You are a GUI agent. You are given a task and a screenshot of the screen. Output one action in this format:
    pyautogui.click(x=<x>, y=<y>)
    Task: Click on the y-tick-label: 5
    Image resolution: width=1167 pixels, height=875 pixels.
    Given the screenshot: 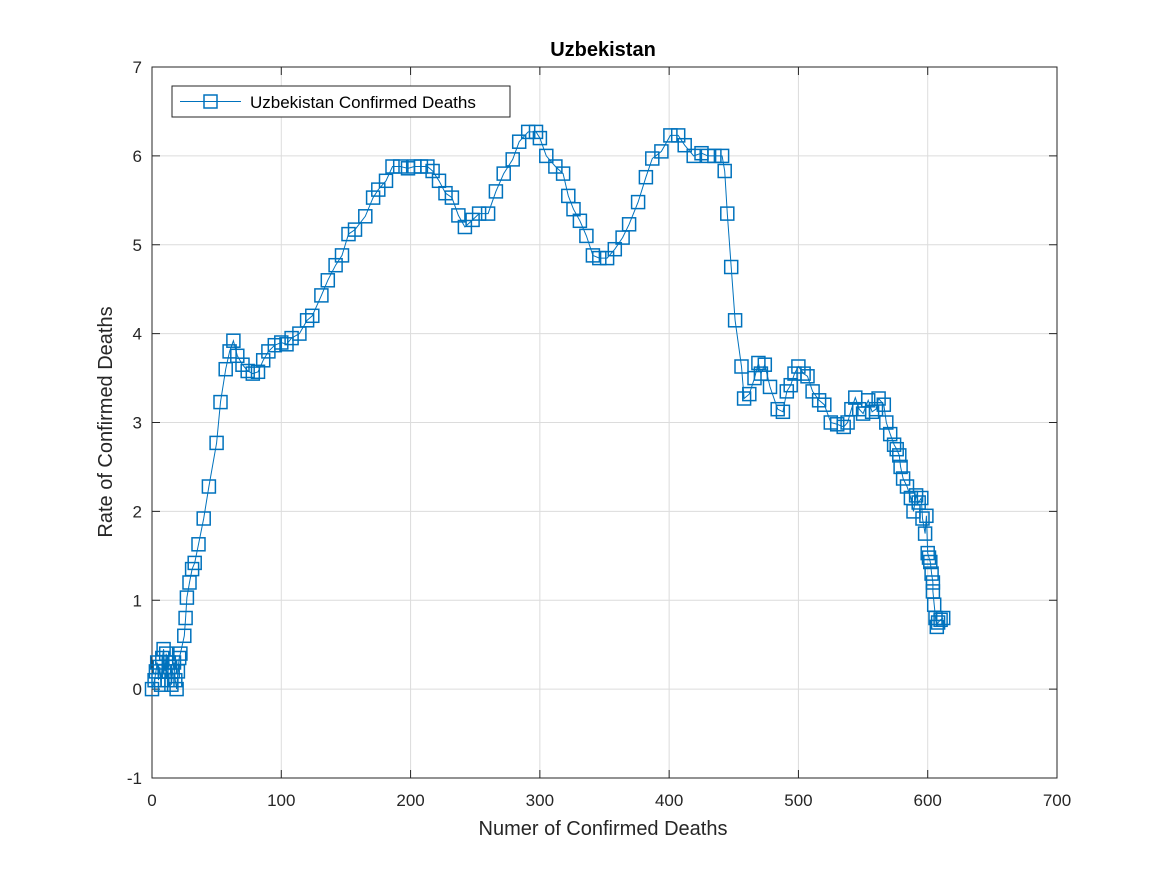 What is the action you would take?
    pyautogui.click(x=137, y=245)
    